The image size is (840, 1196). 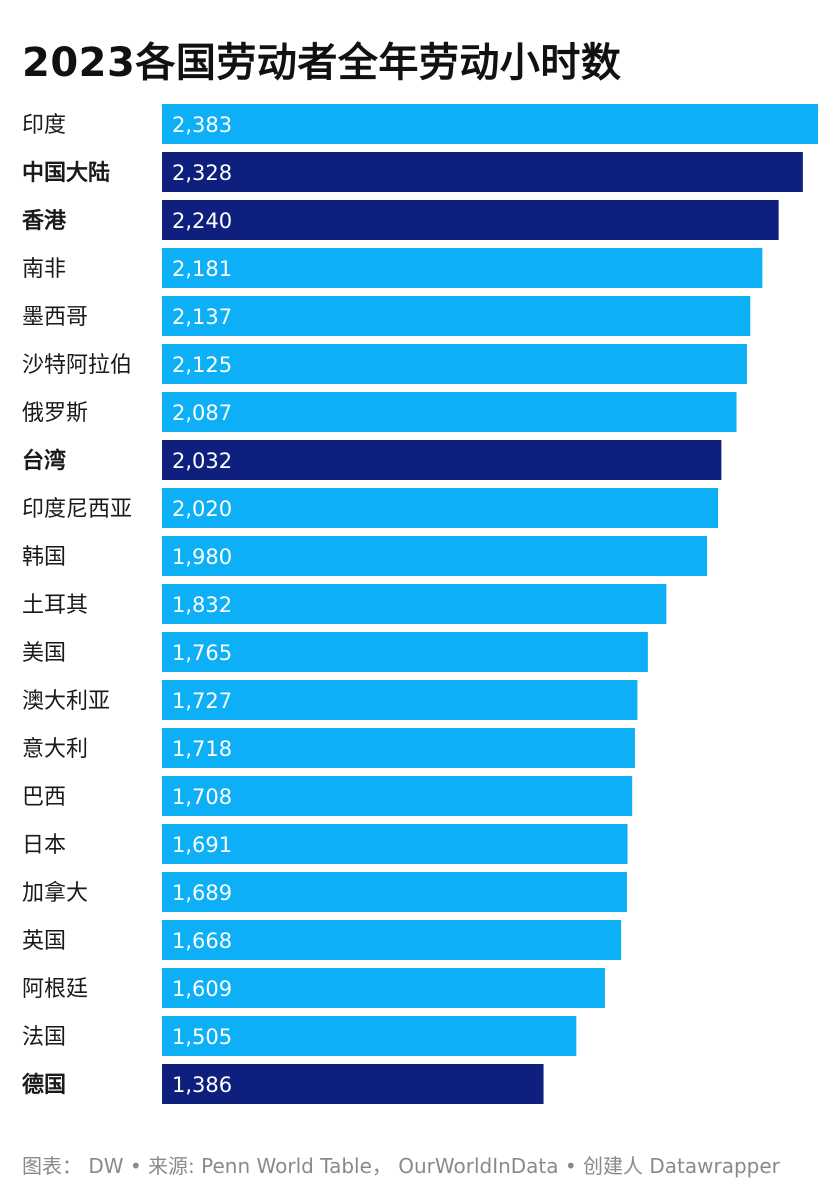 I want to click on chart-title: 2023各国劳动者全年劳动小时数, so click(x=322, y=63).